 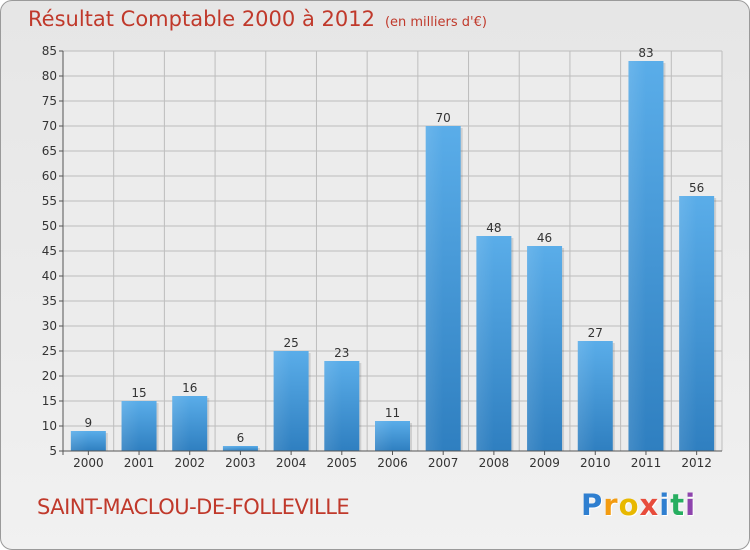 What do you see at coordinates (629, 505) in the screenshot?
I see `logo-letter: o` at bounding box center [629, 505].